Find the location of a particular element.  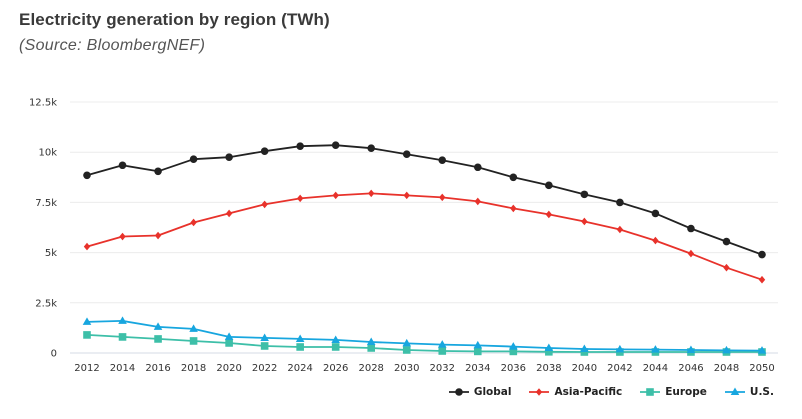

series-line-u-s is located at coordinates (424, 335).